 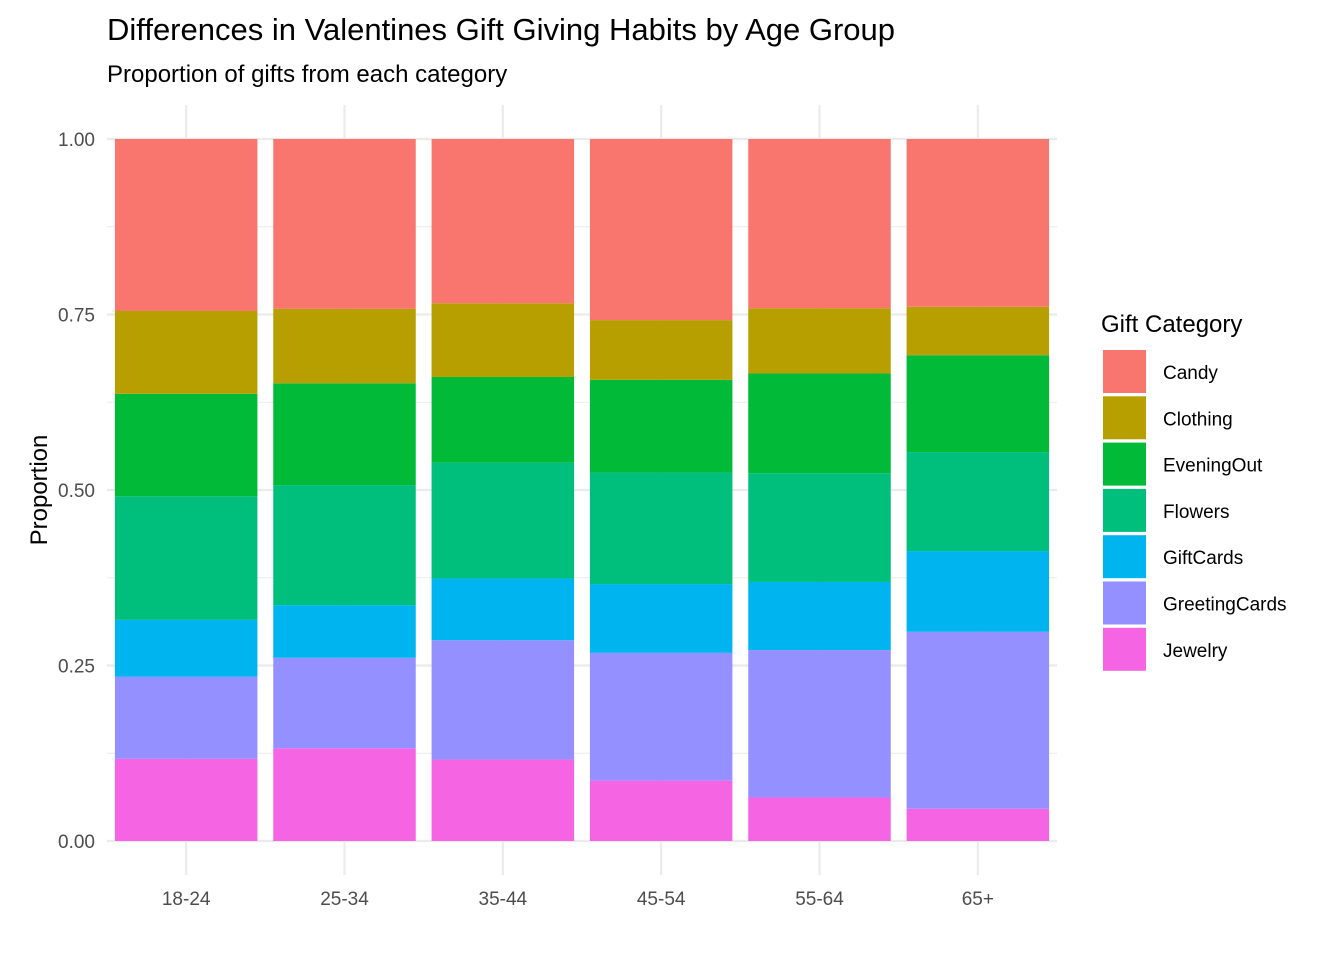 What do you see at coordinates (978, 404) in the screenshot?
I see `bar-segment-eveningout-65plus` at bounding box center [978, 404].